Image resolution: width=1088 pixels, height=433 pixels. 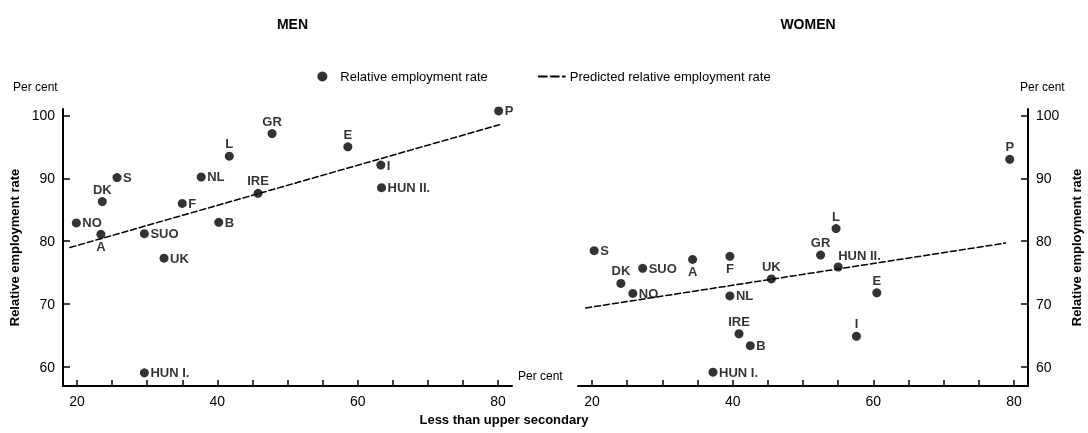 What do you see at coordinates (670, 76) in the screenshot?
I see `legend-label: Predicted relative employment rate` at bounding box center [670, 76].